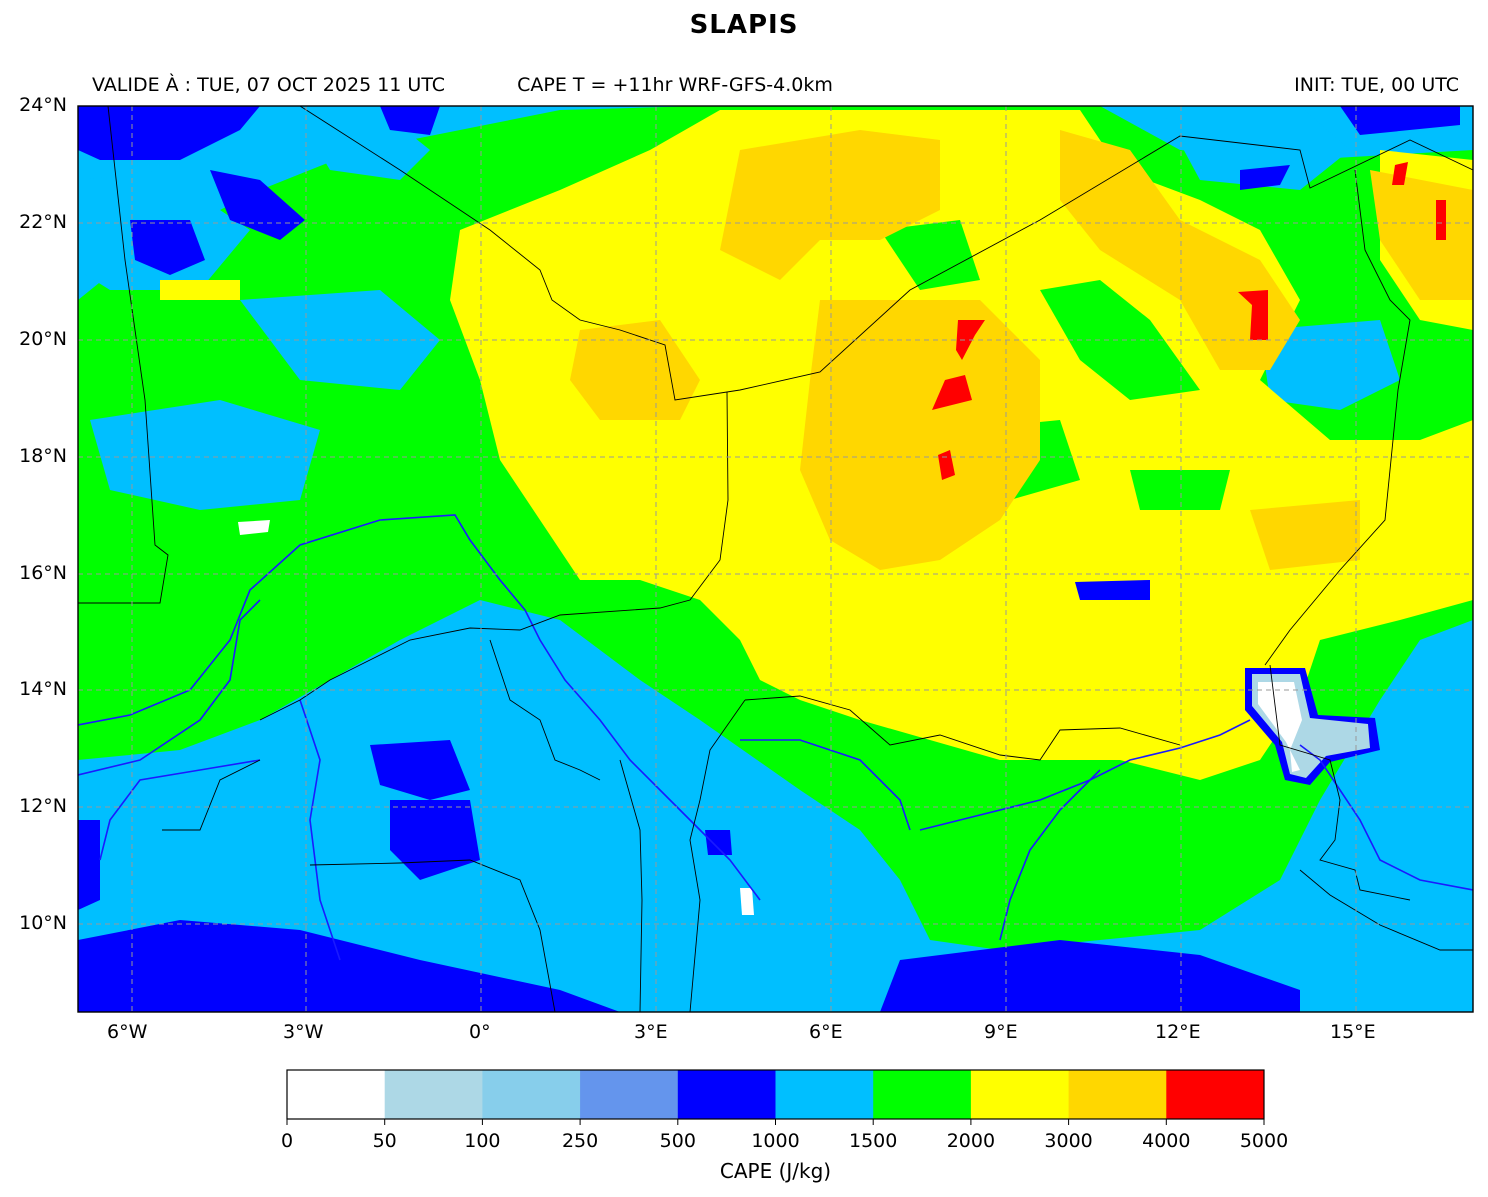 This screenshot has width=1488, height=1197. I want to click on lon-label-3e: 3°E, so click(651, 1032).